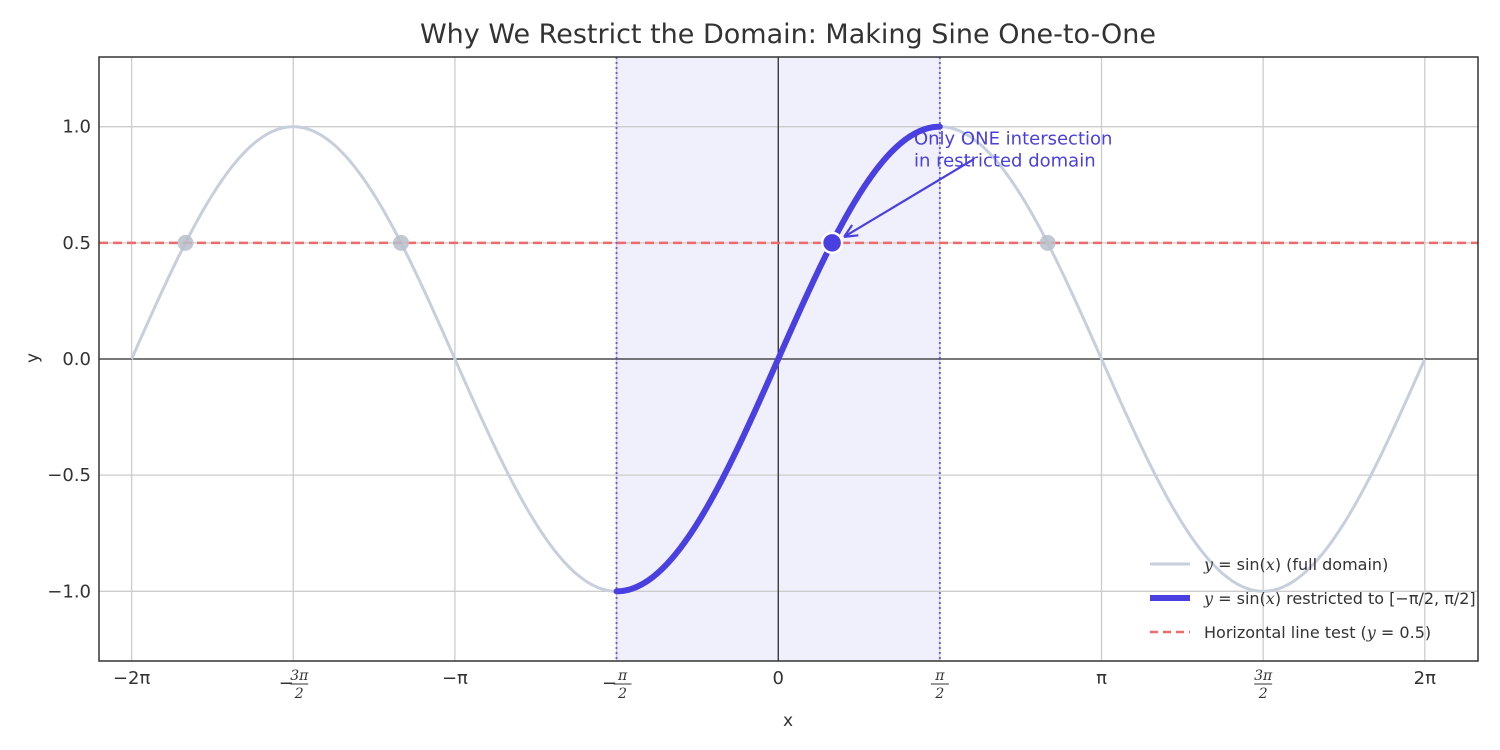  I want to click on legend-label-restricted: y = sin(x) restricted to [−π/2, π/2], so click(1339, 598).